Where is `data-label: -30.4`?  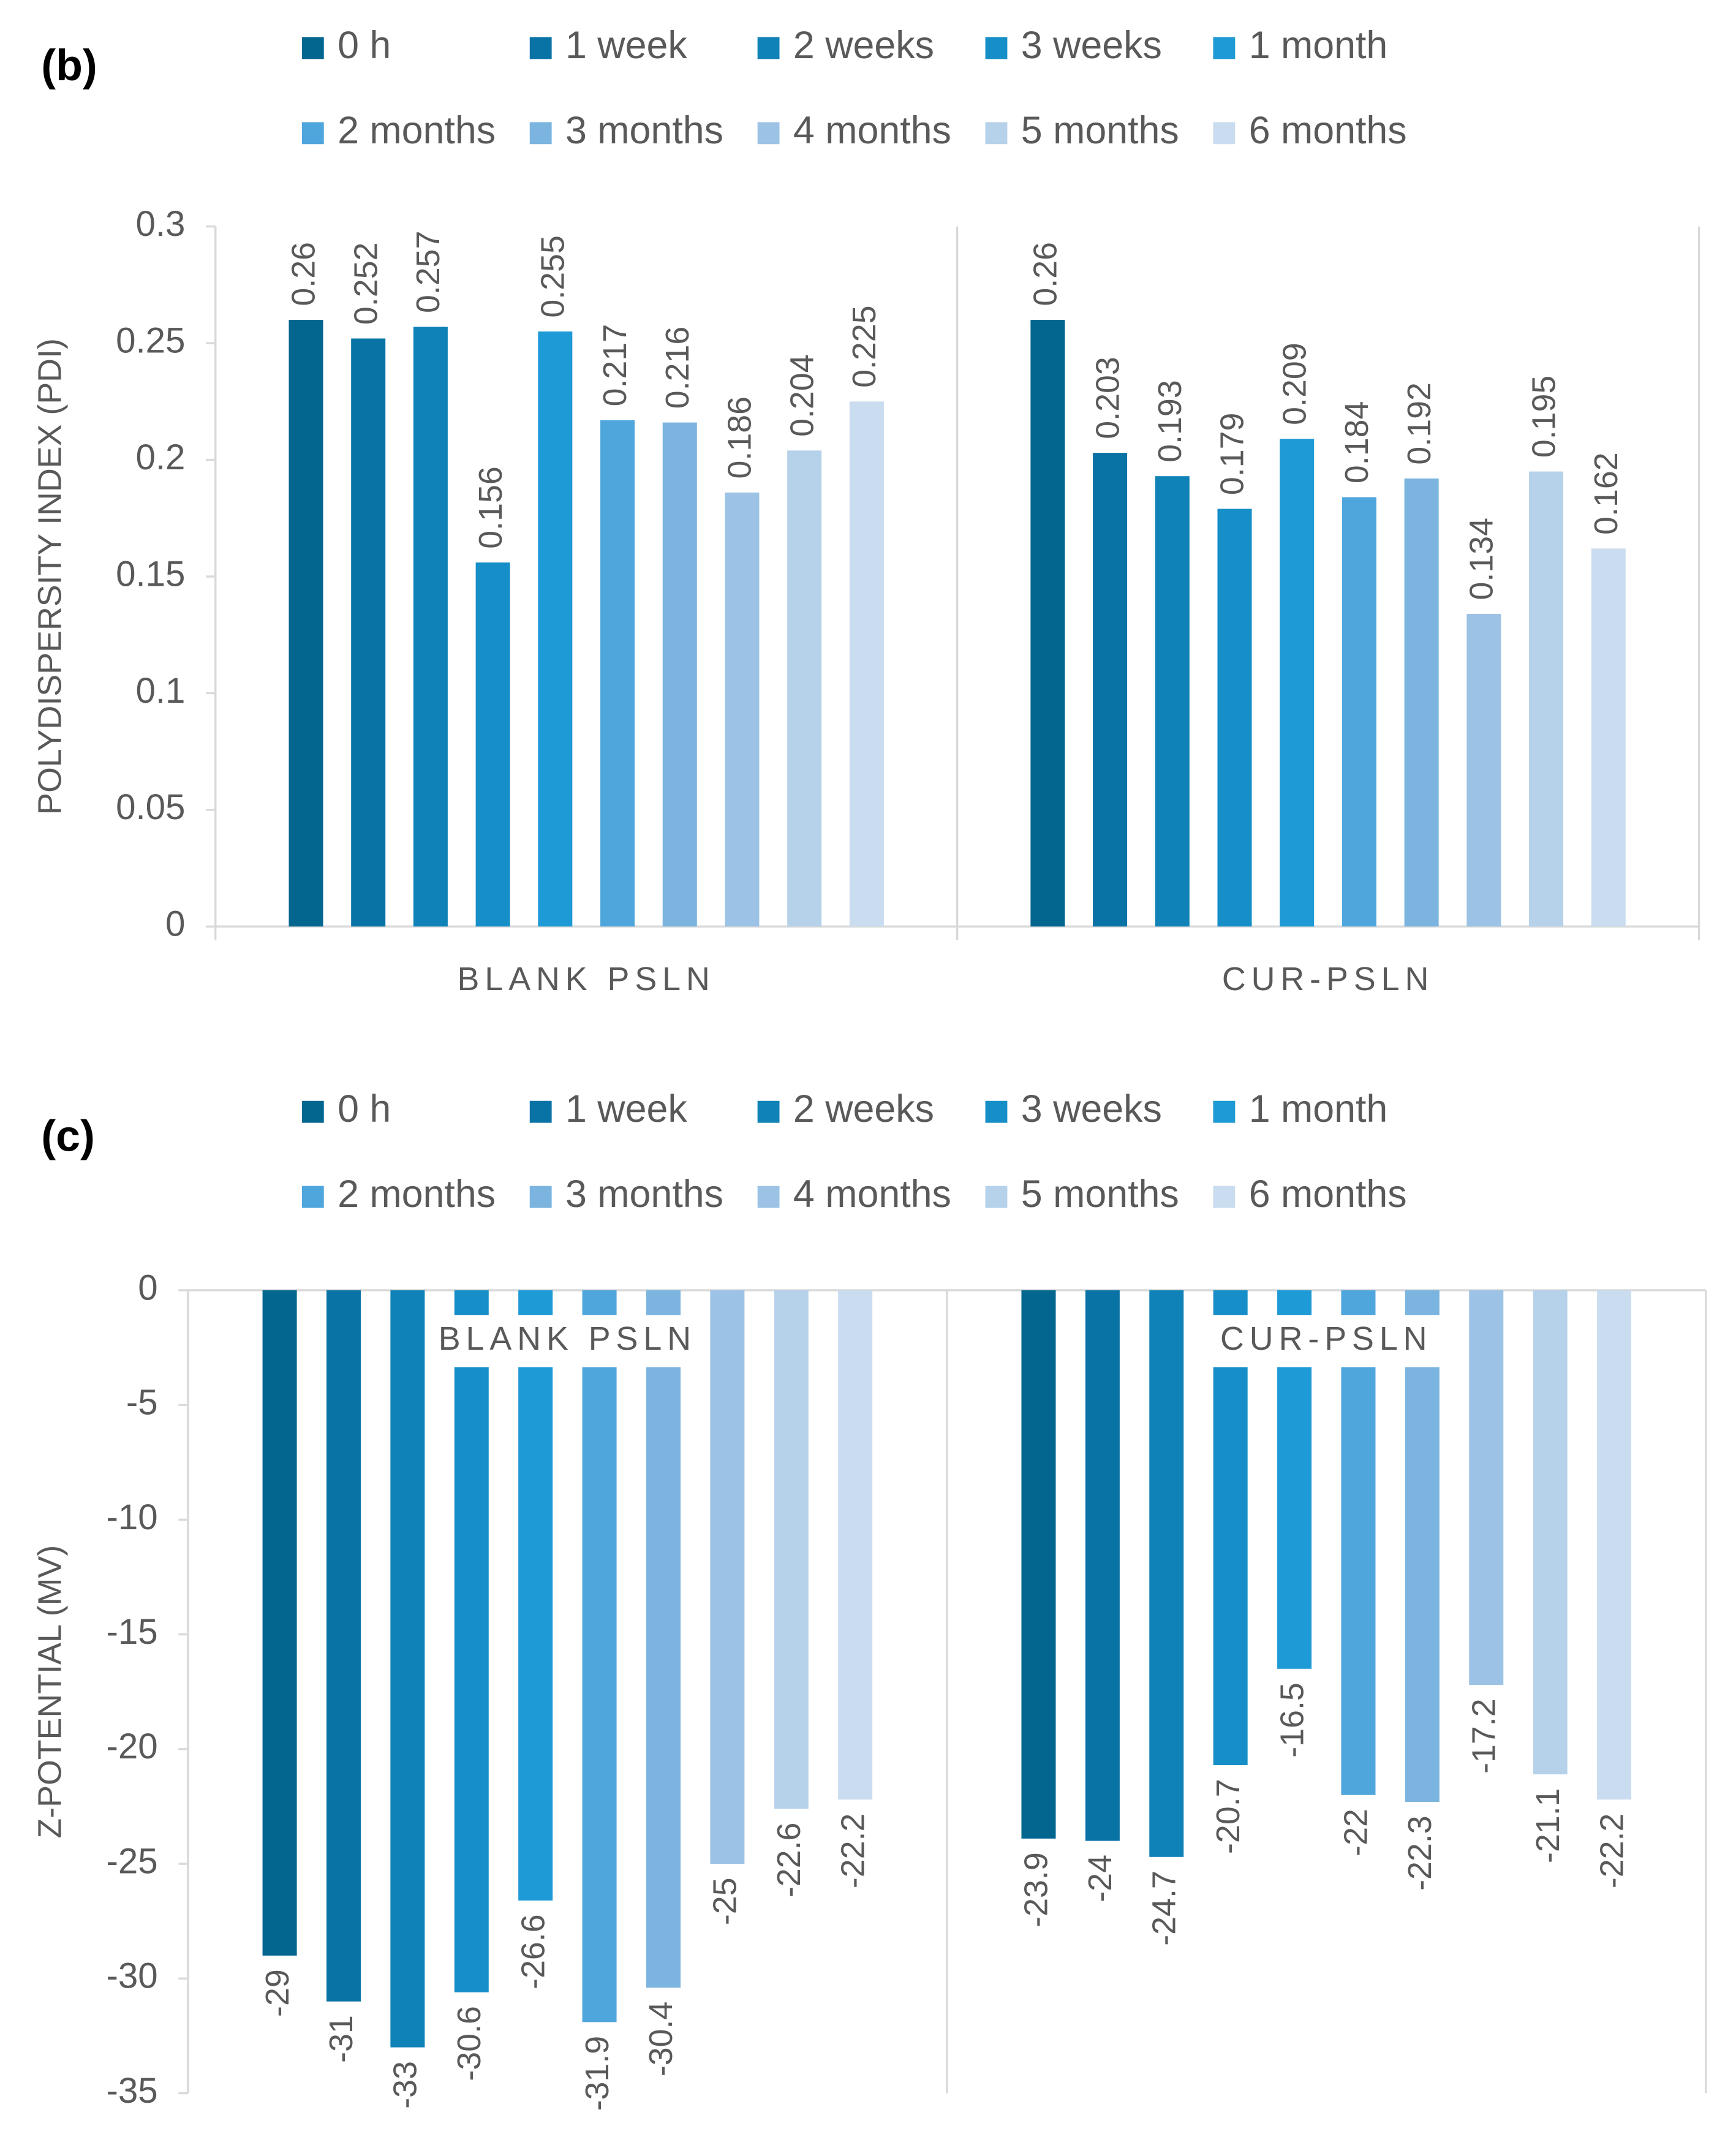
data-label: -30.4 is located at coordinates (661, 2039).